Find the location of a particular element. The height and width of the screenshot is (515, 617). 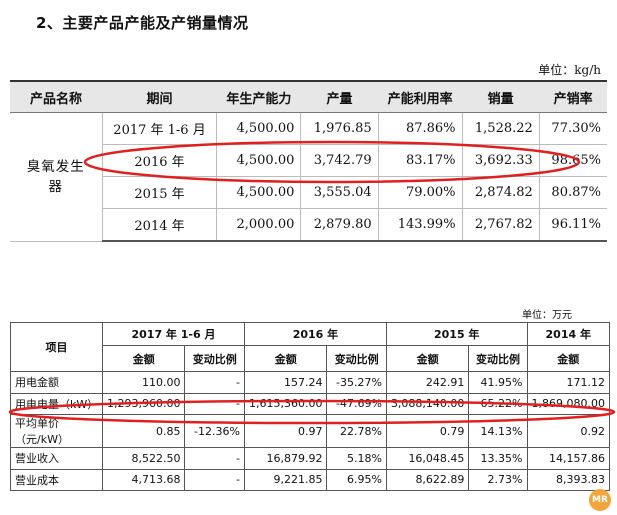

header-utilization: 产能利用率 is located at coordinates (420, 96).